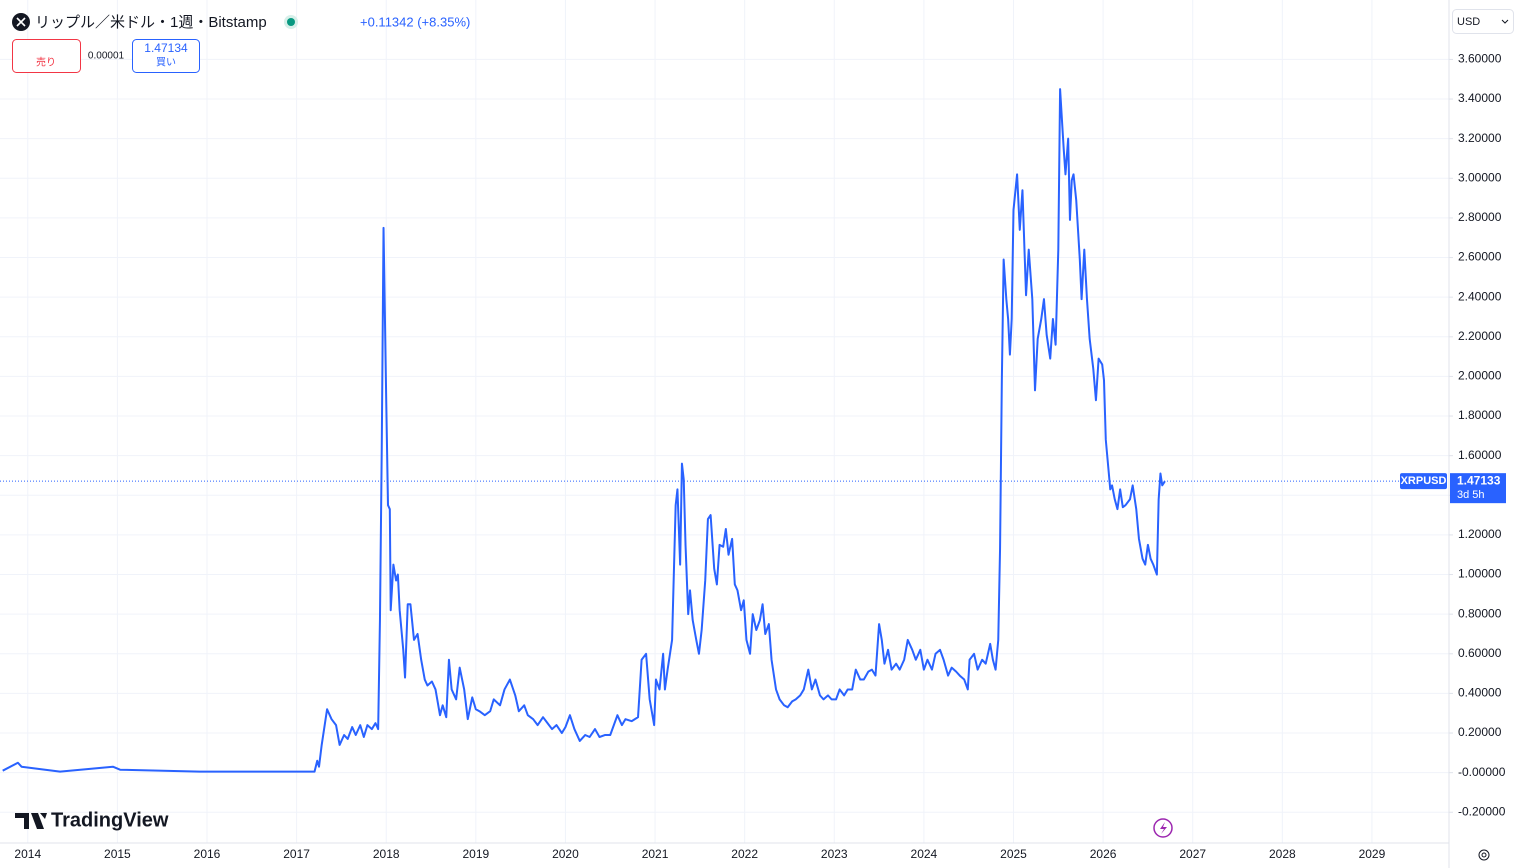  What do you see at coordinates (744, 854) in the screenshot?
I see `x-tick-label: 2022` at bounding box center [744, 854].